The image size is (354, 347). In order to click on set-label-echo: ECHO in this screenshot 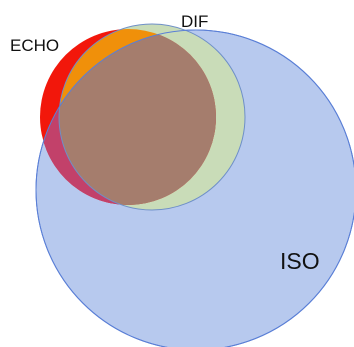, I will do `click(35, 45)`.